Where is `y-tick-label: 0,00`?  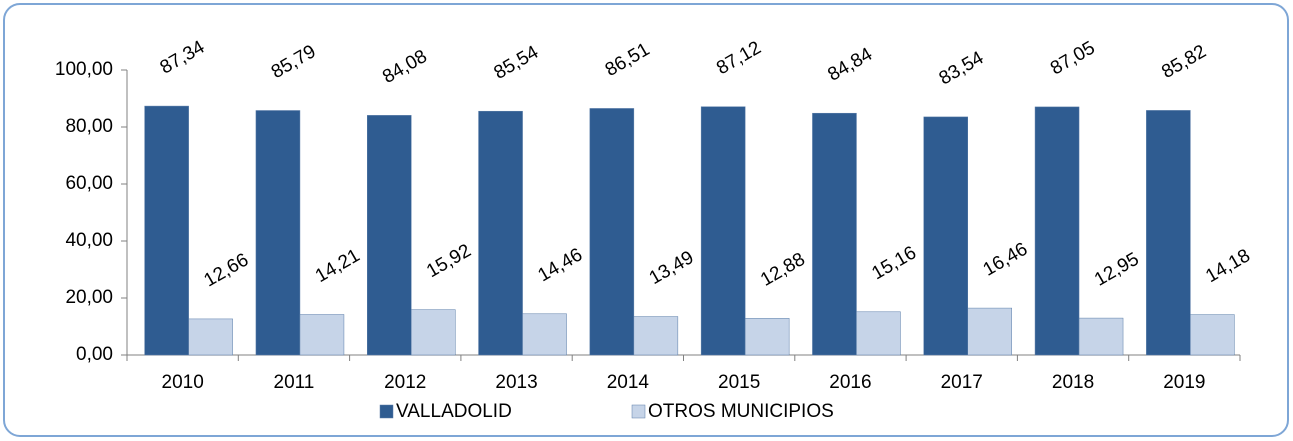 y-tick-label: 0,00 is located at coordinates (94, 354).